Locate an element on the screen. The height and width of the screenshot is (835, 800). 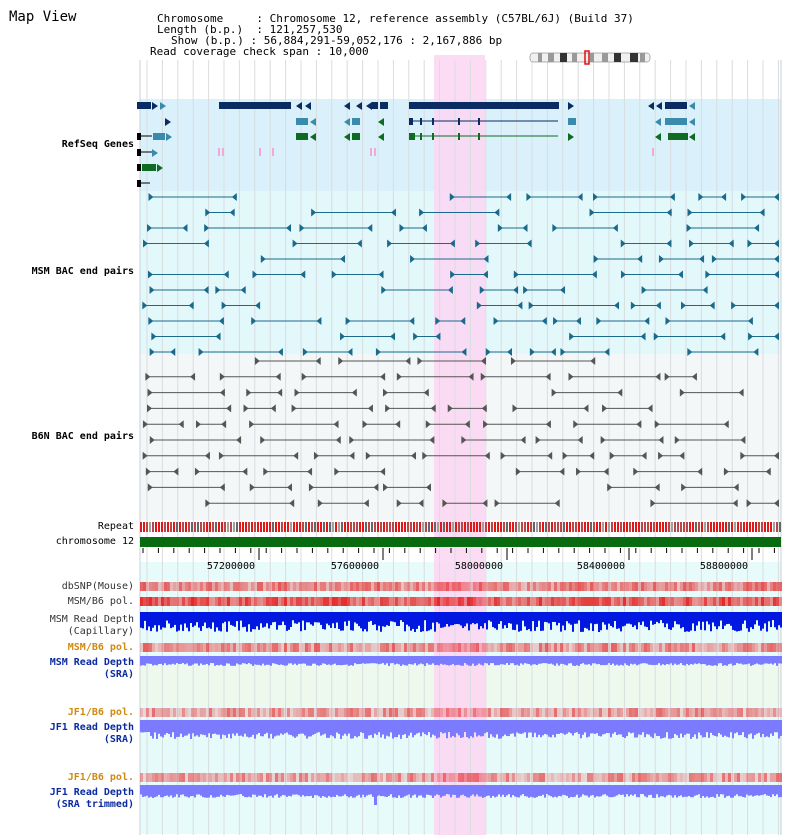
ideogram-band is located at coordinates (592, 57).